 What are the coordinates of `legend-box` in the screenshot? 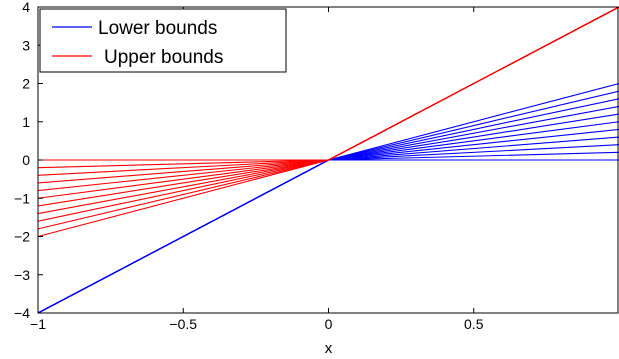 It's located at (163, 40).